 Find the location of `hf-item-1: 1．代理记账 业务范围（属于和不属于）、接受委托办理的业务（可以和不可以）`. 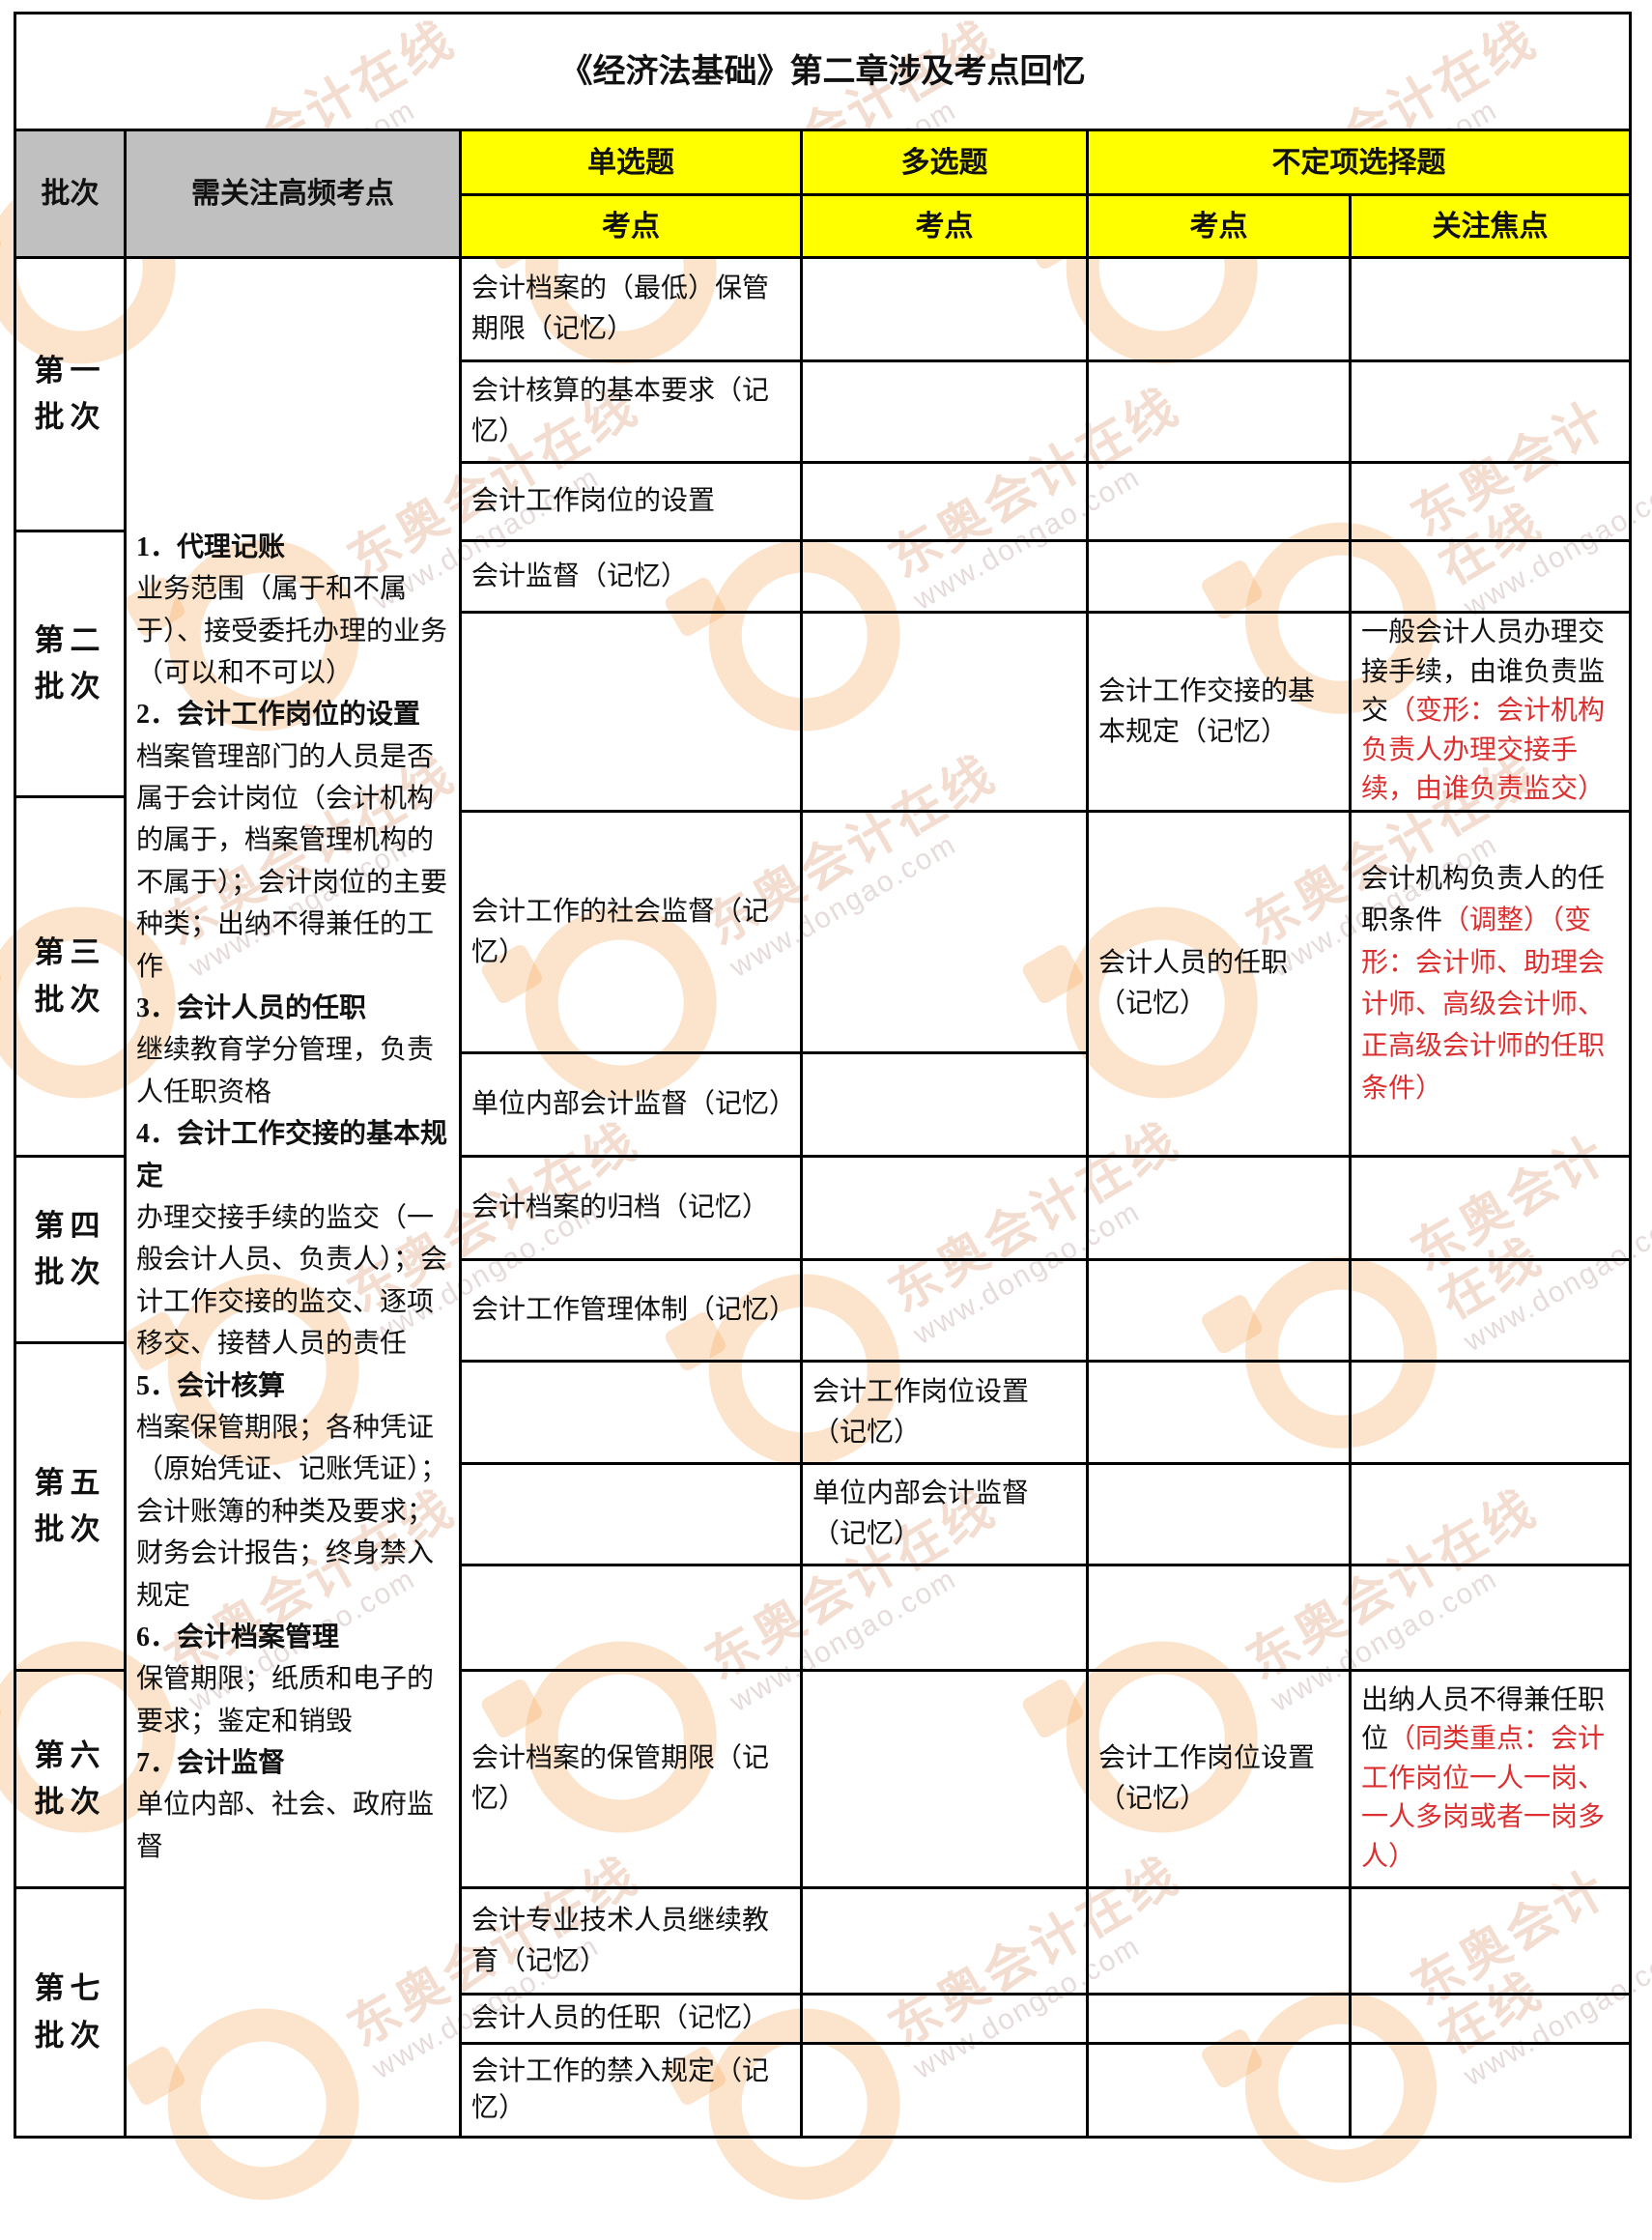

hf-item-1: 1．代理记账 业务范围（属于和不属于）、接受委托办理的业务（可以和不可以） is located at coordinates (292, 609).